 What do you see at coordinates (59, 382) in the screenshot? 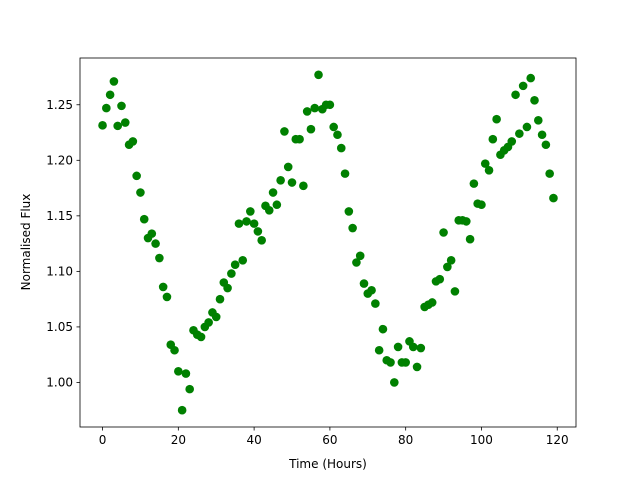
I see `y-tick-label: 1.00` at bounding box center [59, 382].